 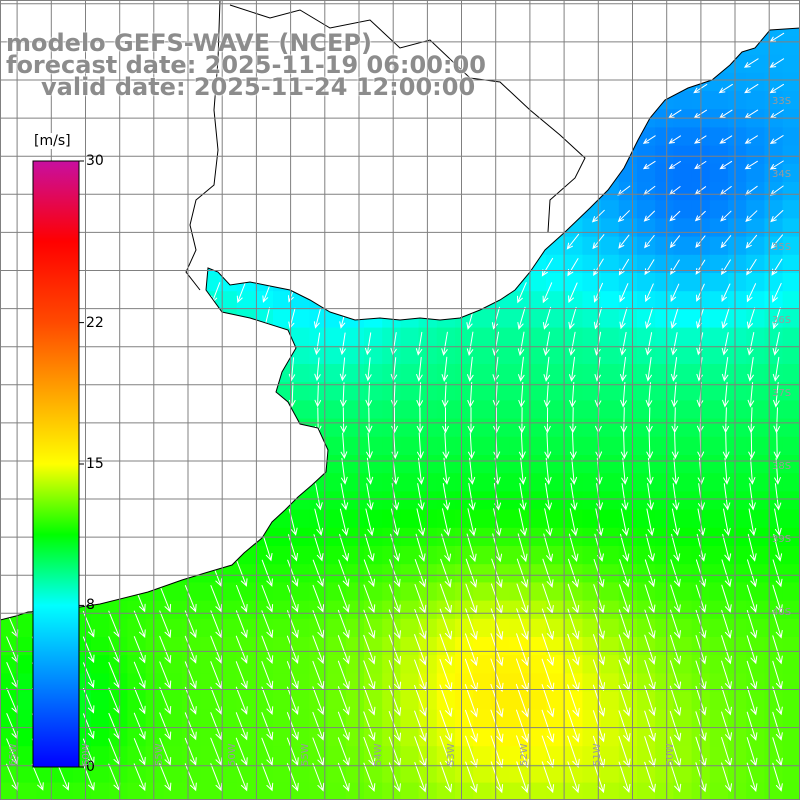 I want to click on latitude-label: 36S, so click(x=782, y=320).